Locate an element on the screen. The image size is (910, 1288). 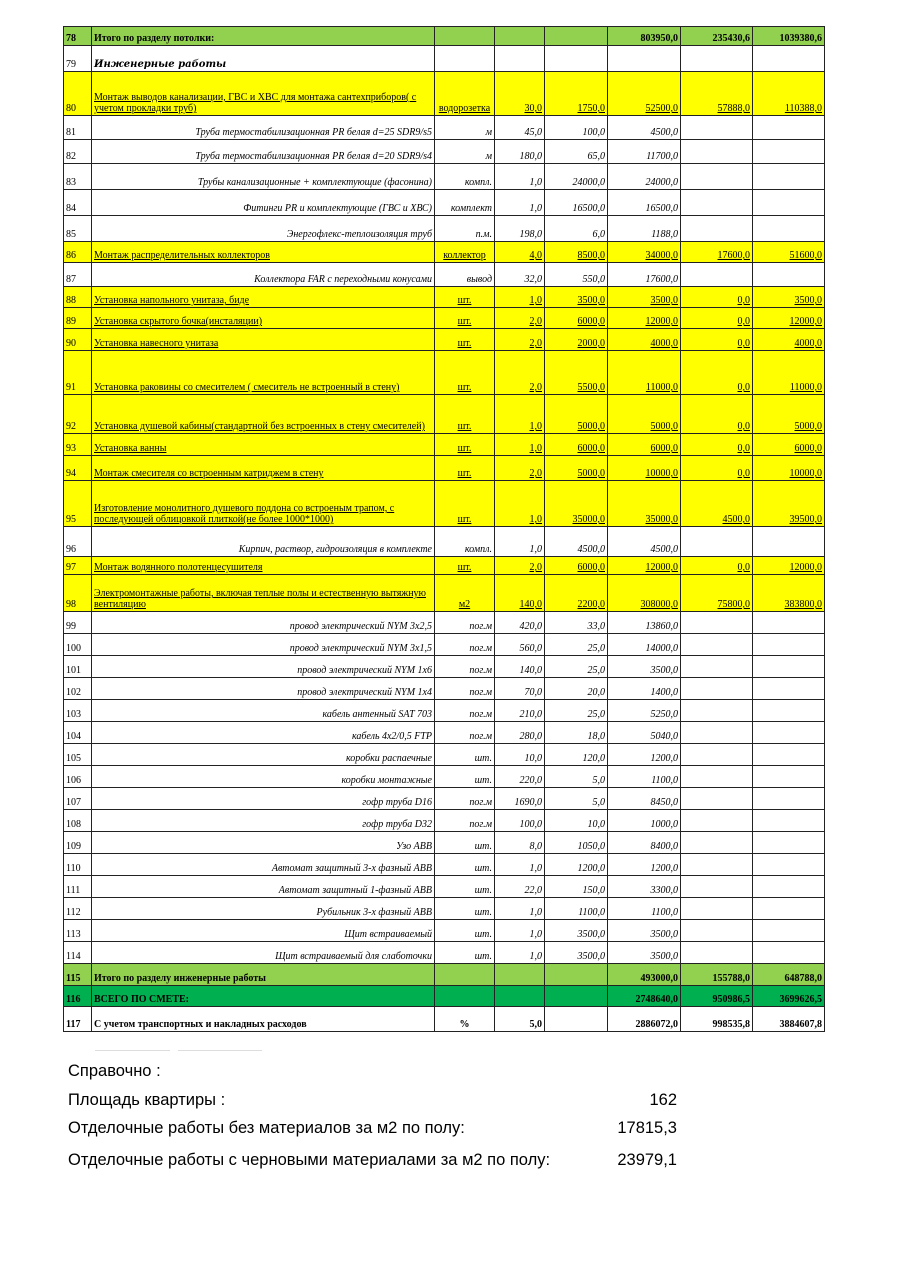
row-number-cell: 86 is located at coordinates (77, 252).